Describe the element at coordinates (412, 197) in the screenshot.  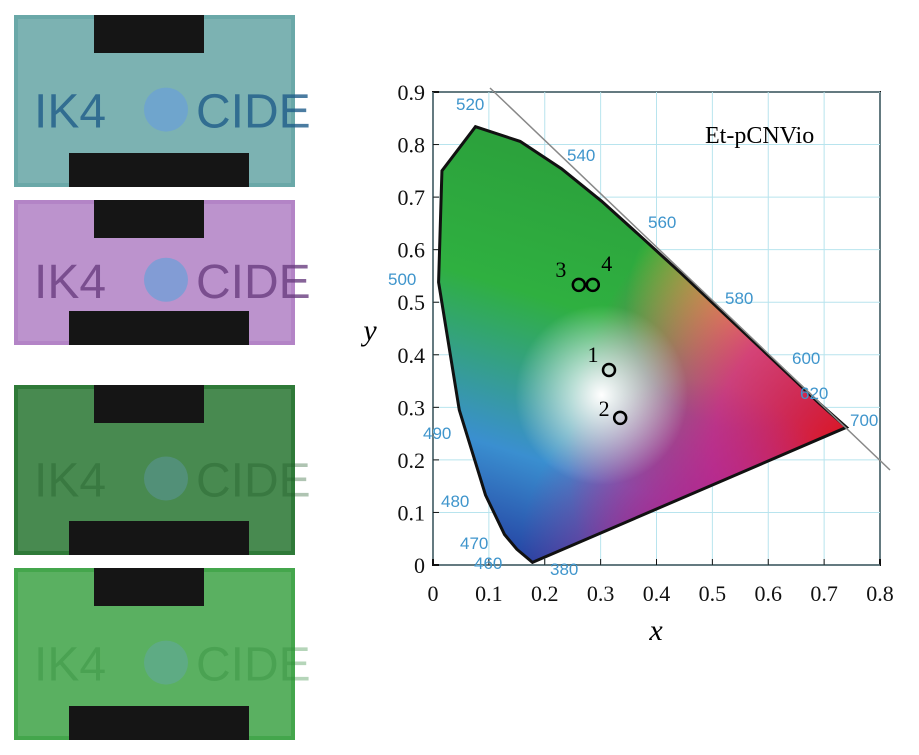
I see `y-tick-label: 0.7` at that location.